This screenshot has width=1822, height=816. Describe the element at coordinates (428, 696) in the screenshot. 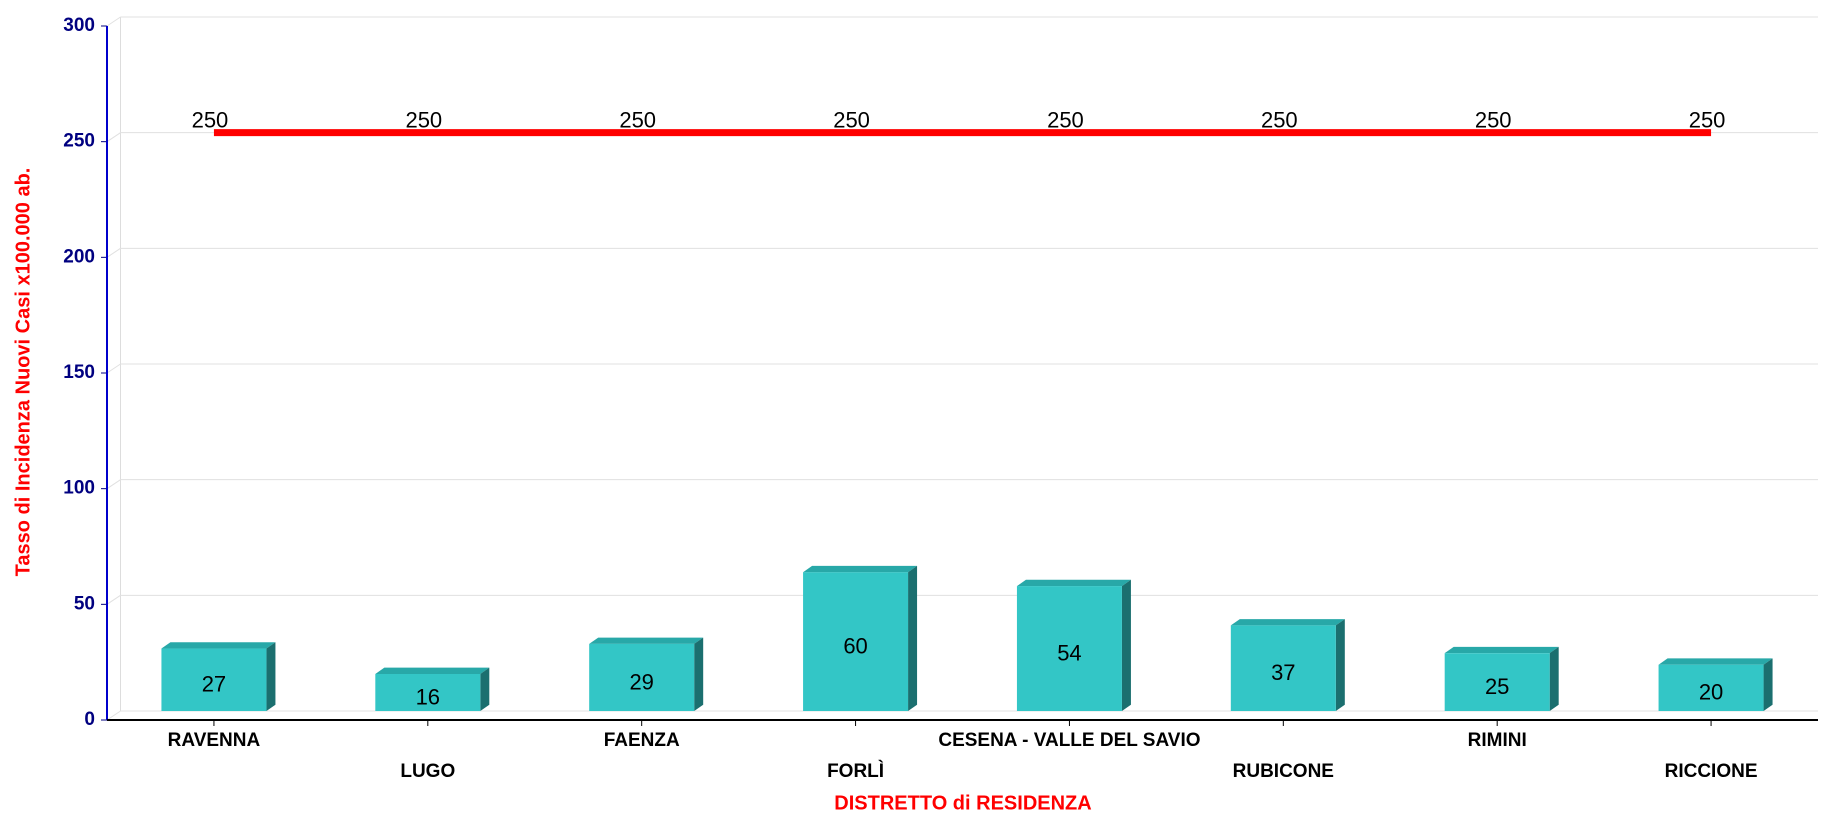

I see `bar-value-label: 16` at that location.